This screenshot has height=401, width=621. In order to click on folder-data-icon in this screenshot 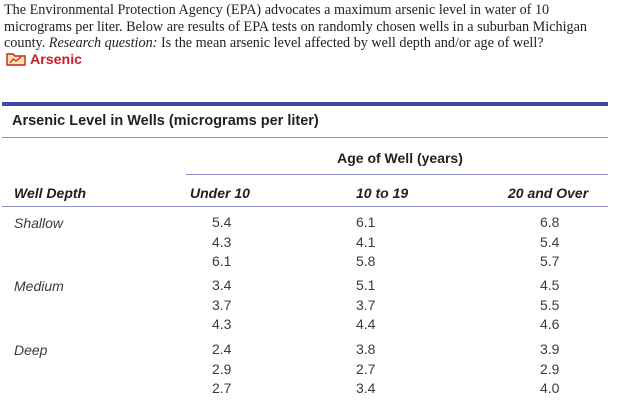, I will do `click(16, 61)`.